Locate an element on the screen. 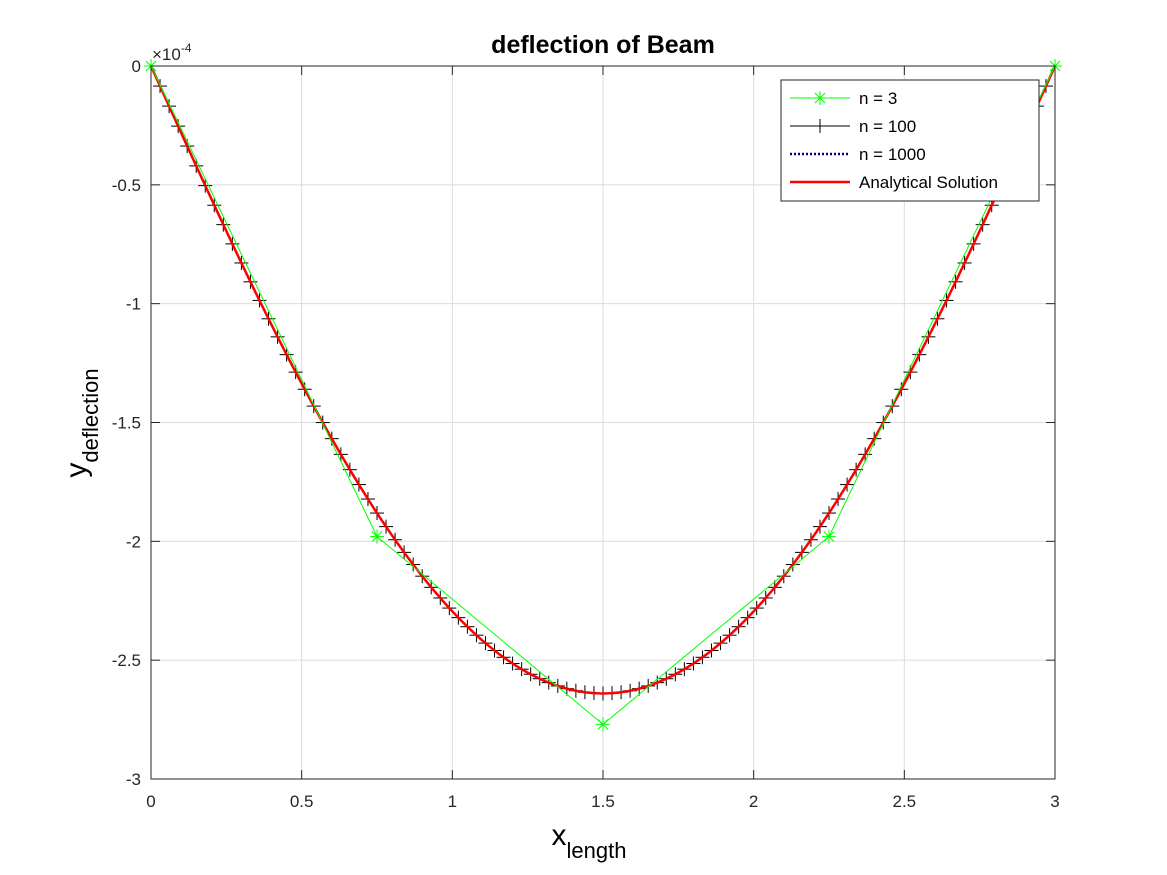 The image size is (1167, 875). x-tick-label: 0 is located at coordinates (150, 801).